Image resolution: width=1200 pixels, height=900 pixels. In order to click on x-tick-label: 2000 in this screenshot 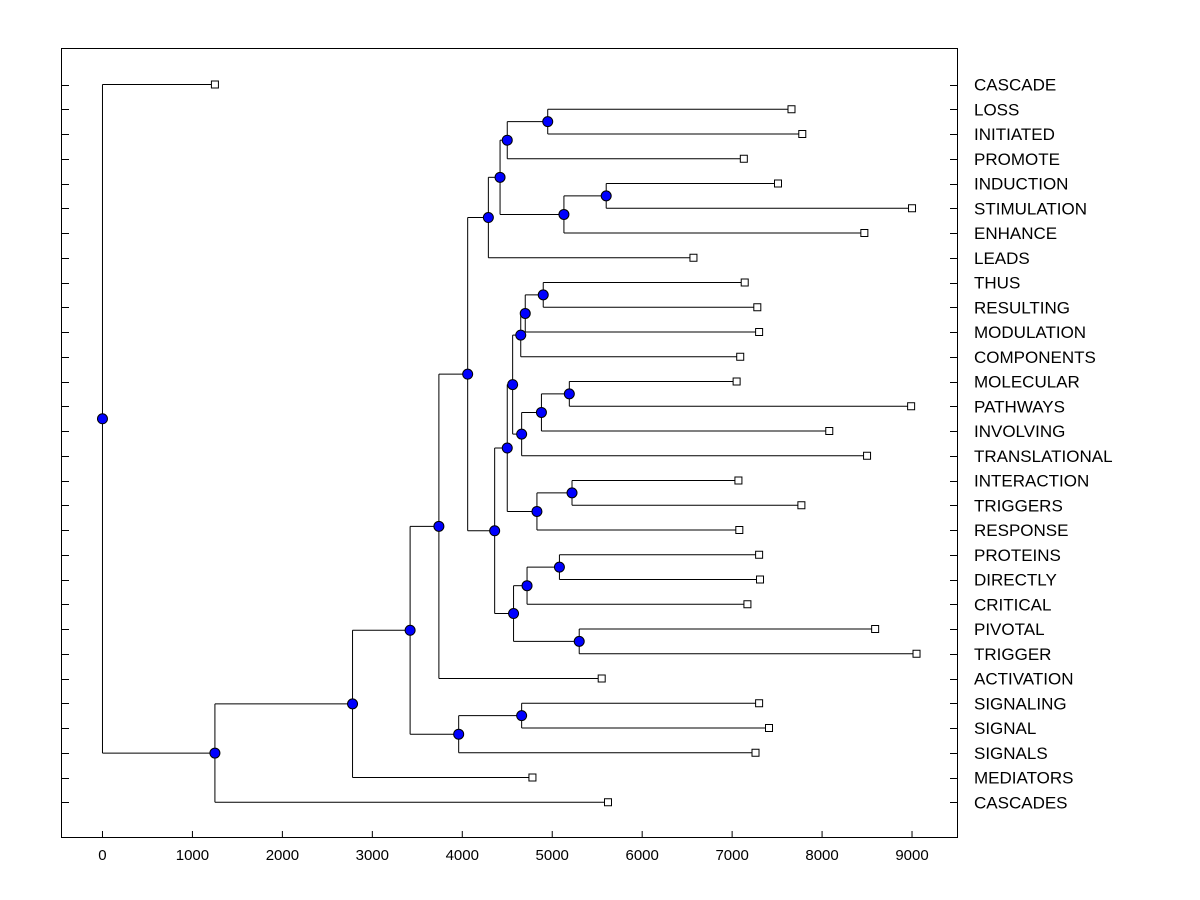, I will do `click(282, 855)`.